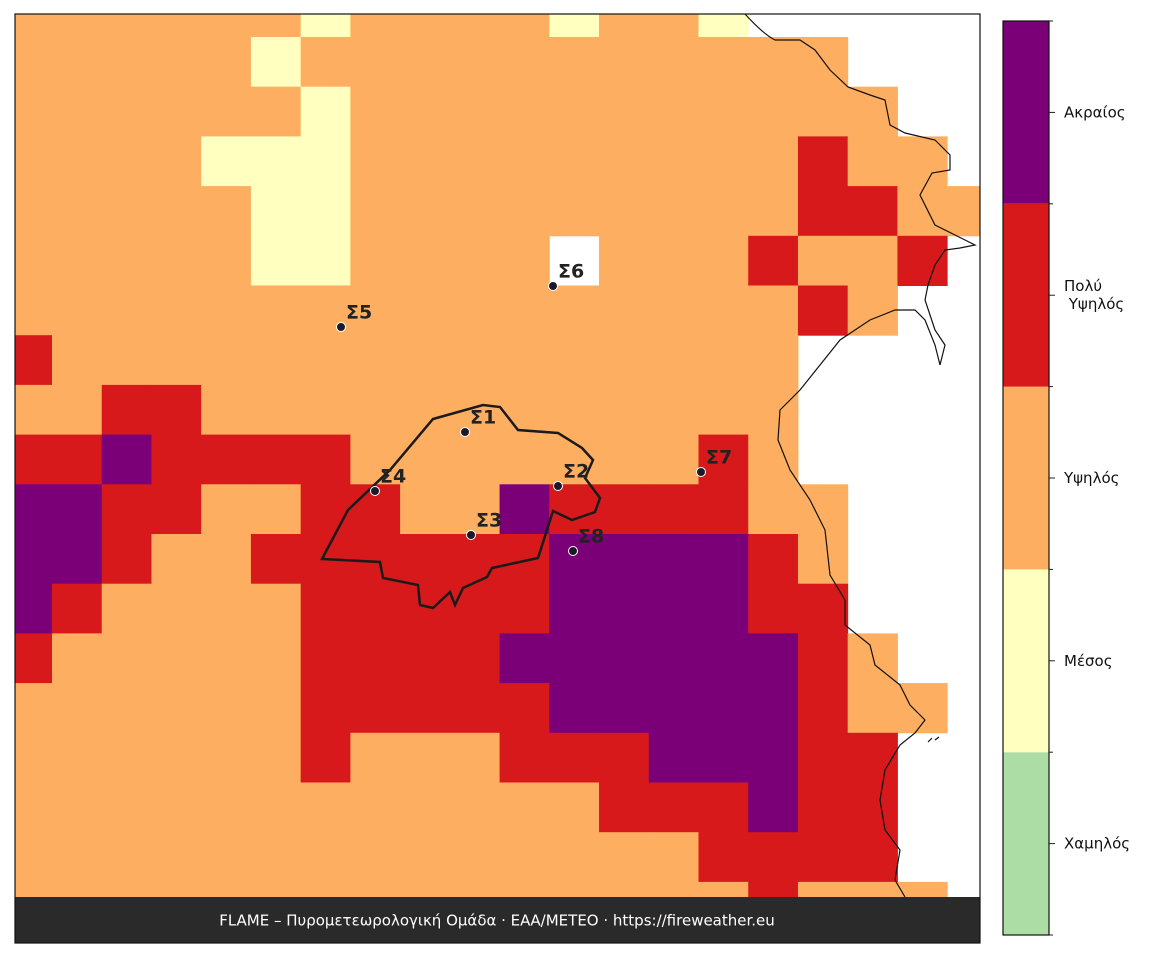  Describe the element at coordinates (1026, 478) in the screenshot. I see `colorbar-segment` at that location.